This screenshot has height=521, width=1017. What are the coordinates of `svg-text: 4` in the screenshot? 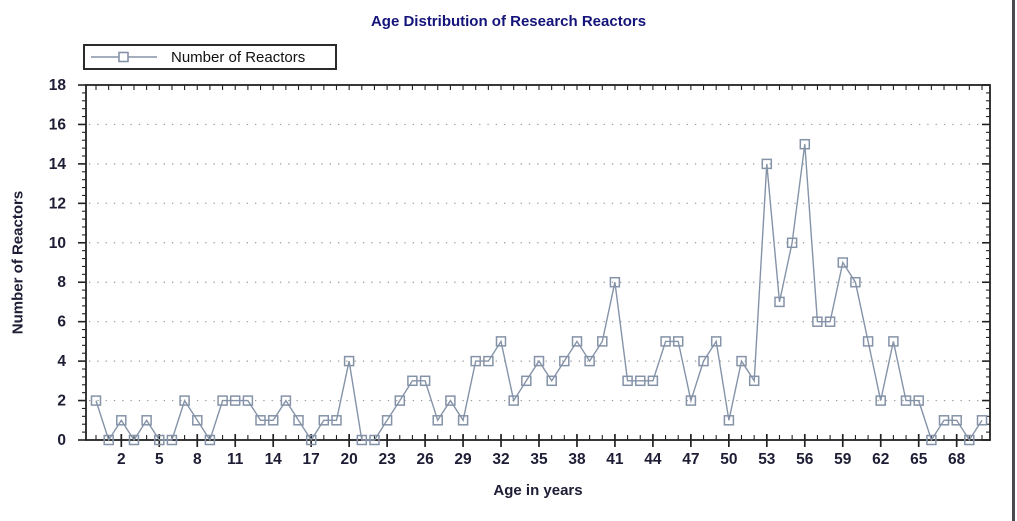 It's located at (61, 361).